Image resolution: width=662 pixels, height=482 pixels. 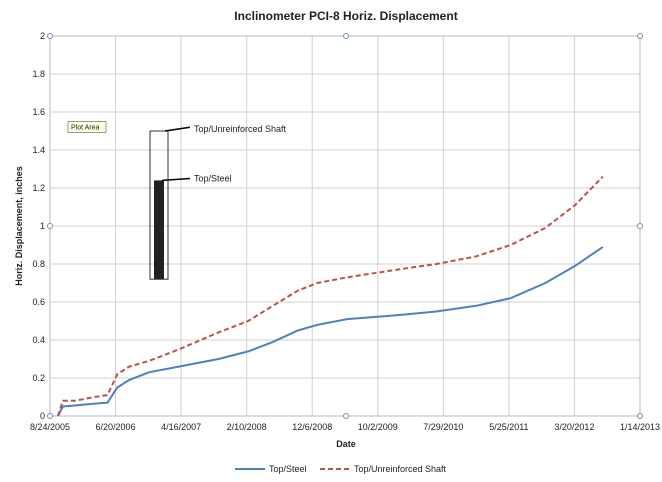 What do you see at coordinates (312, 427) in the screenshot?
I see `x-tick-label: 12/6/2008` at bounding box center [312, 427].